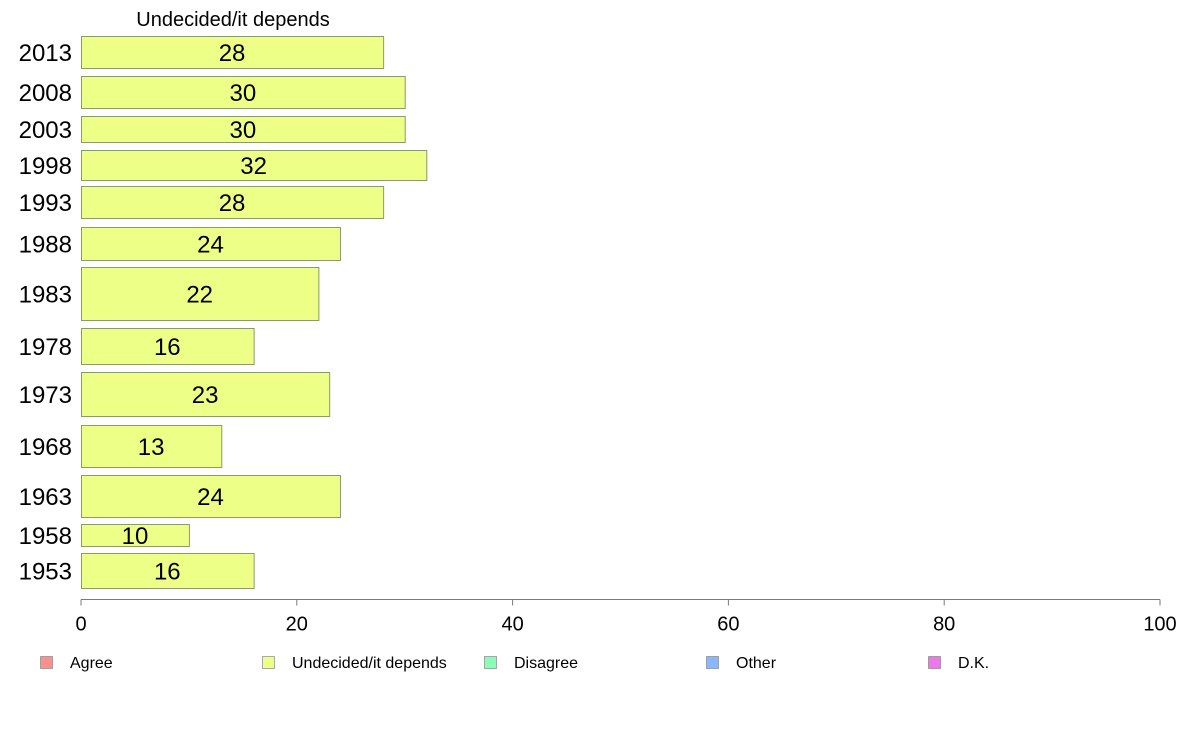 The height and width of the screenshot is (736, 1188). Describe the element at coordinates (45, 130) in the screenshot. I see `category-label: 2003` at that location.